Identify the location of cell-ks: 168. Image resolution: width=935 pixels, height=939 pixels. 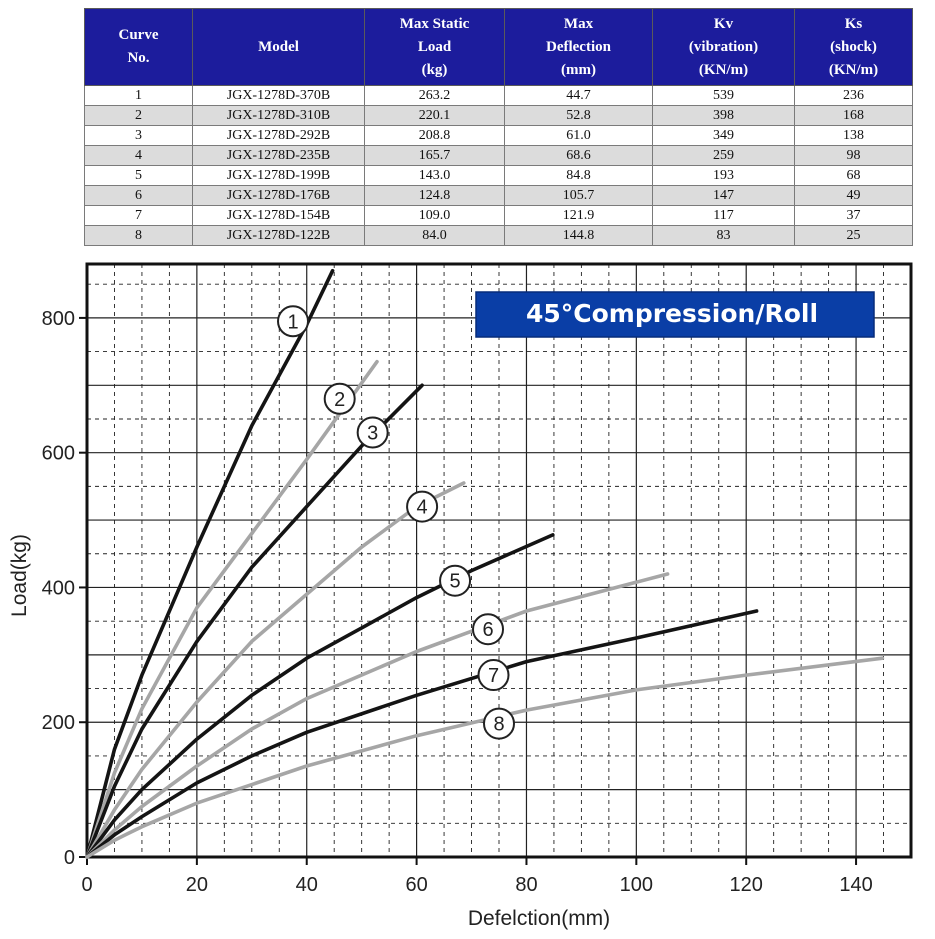
(853, 115).